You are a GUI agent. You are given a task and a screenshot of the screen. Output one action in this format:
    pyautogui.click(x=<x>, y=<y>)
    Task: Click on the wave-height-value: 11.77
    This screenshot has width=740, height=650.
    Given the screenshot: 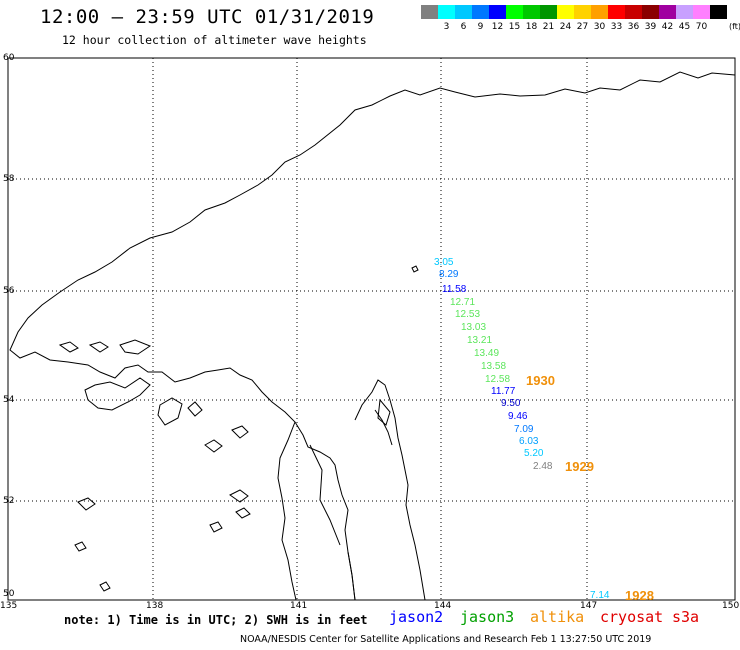 What is the action you would take?
    pyautogui.click(x=503, y=391)
    